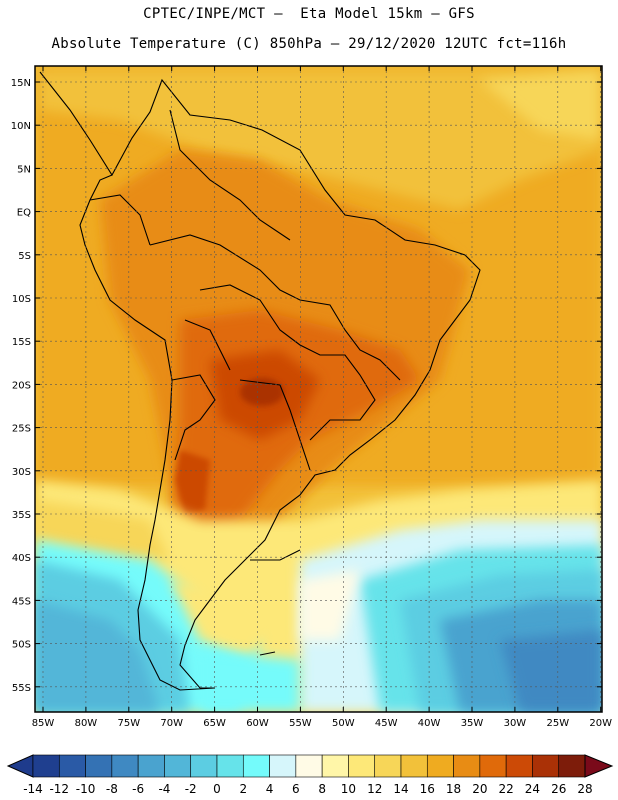 This screenshot has height=800, width=618. I want to click on lat-label: 5S, so click(24, 256).